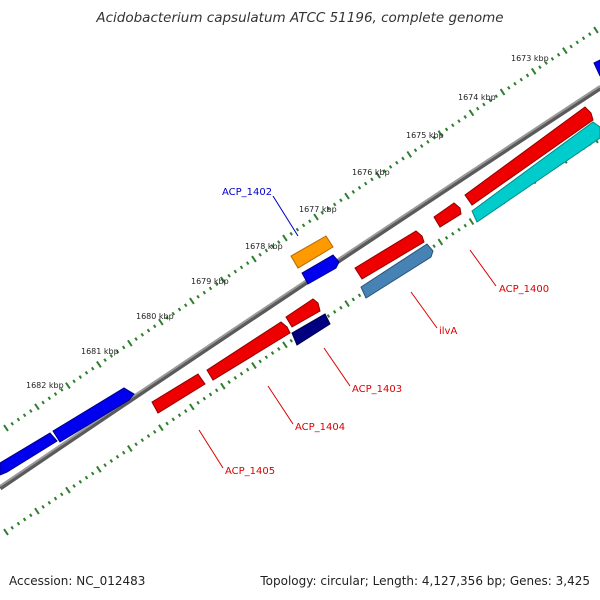 This screenshot has width=600, height=600. What do you see at coordinates (448, 331) in the screenshot?
I see `gene-label-ilva: ilvA` at bounding box center [448, 331].